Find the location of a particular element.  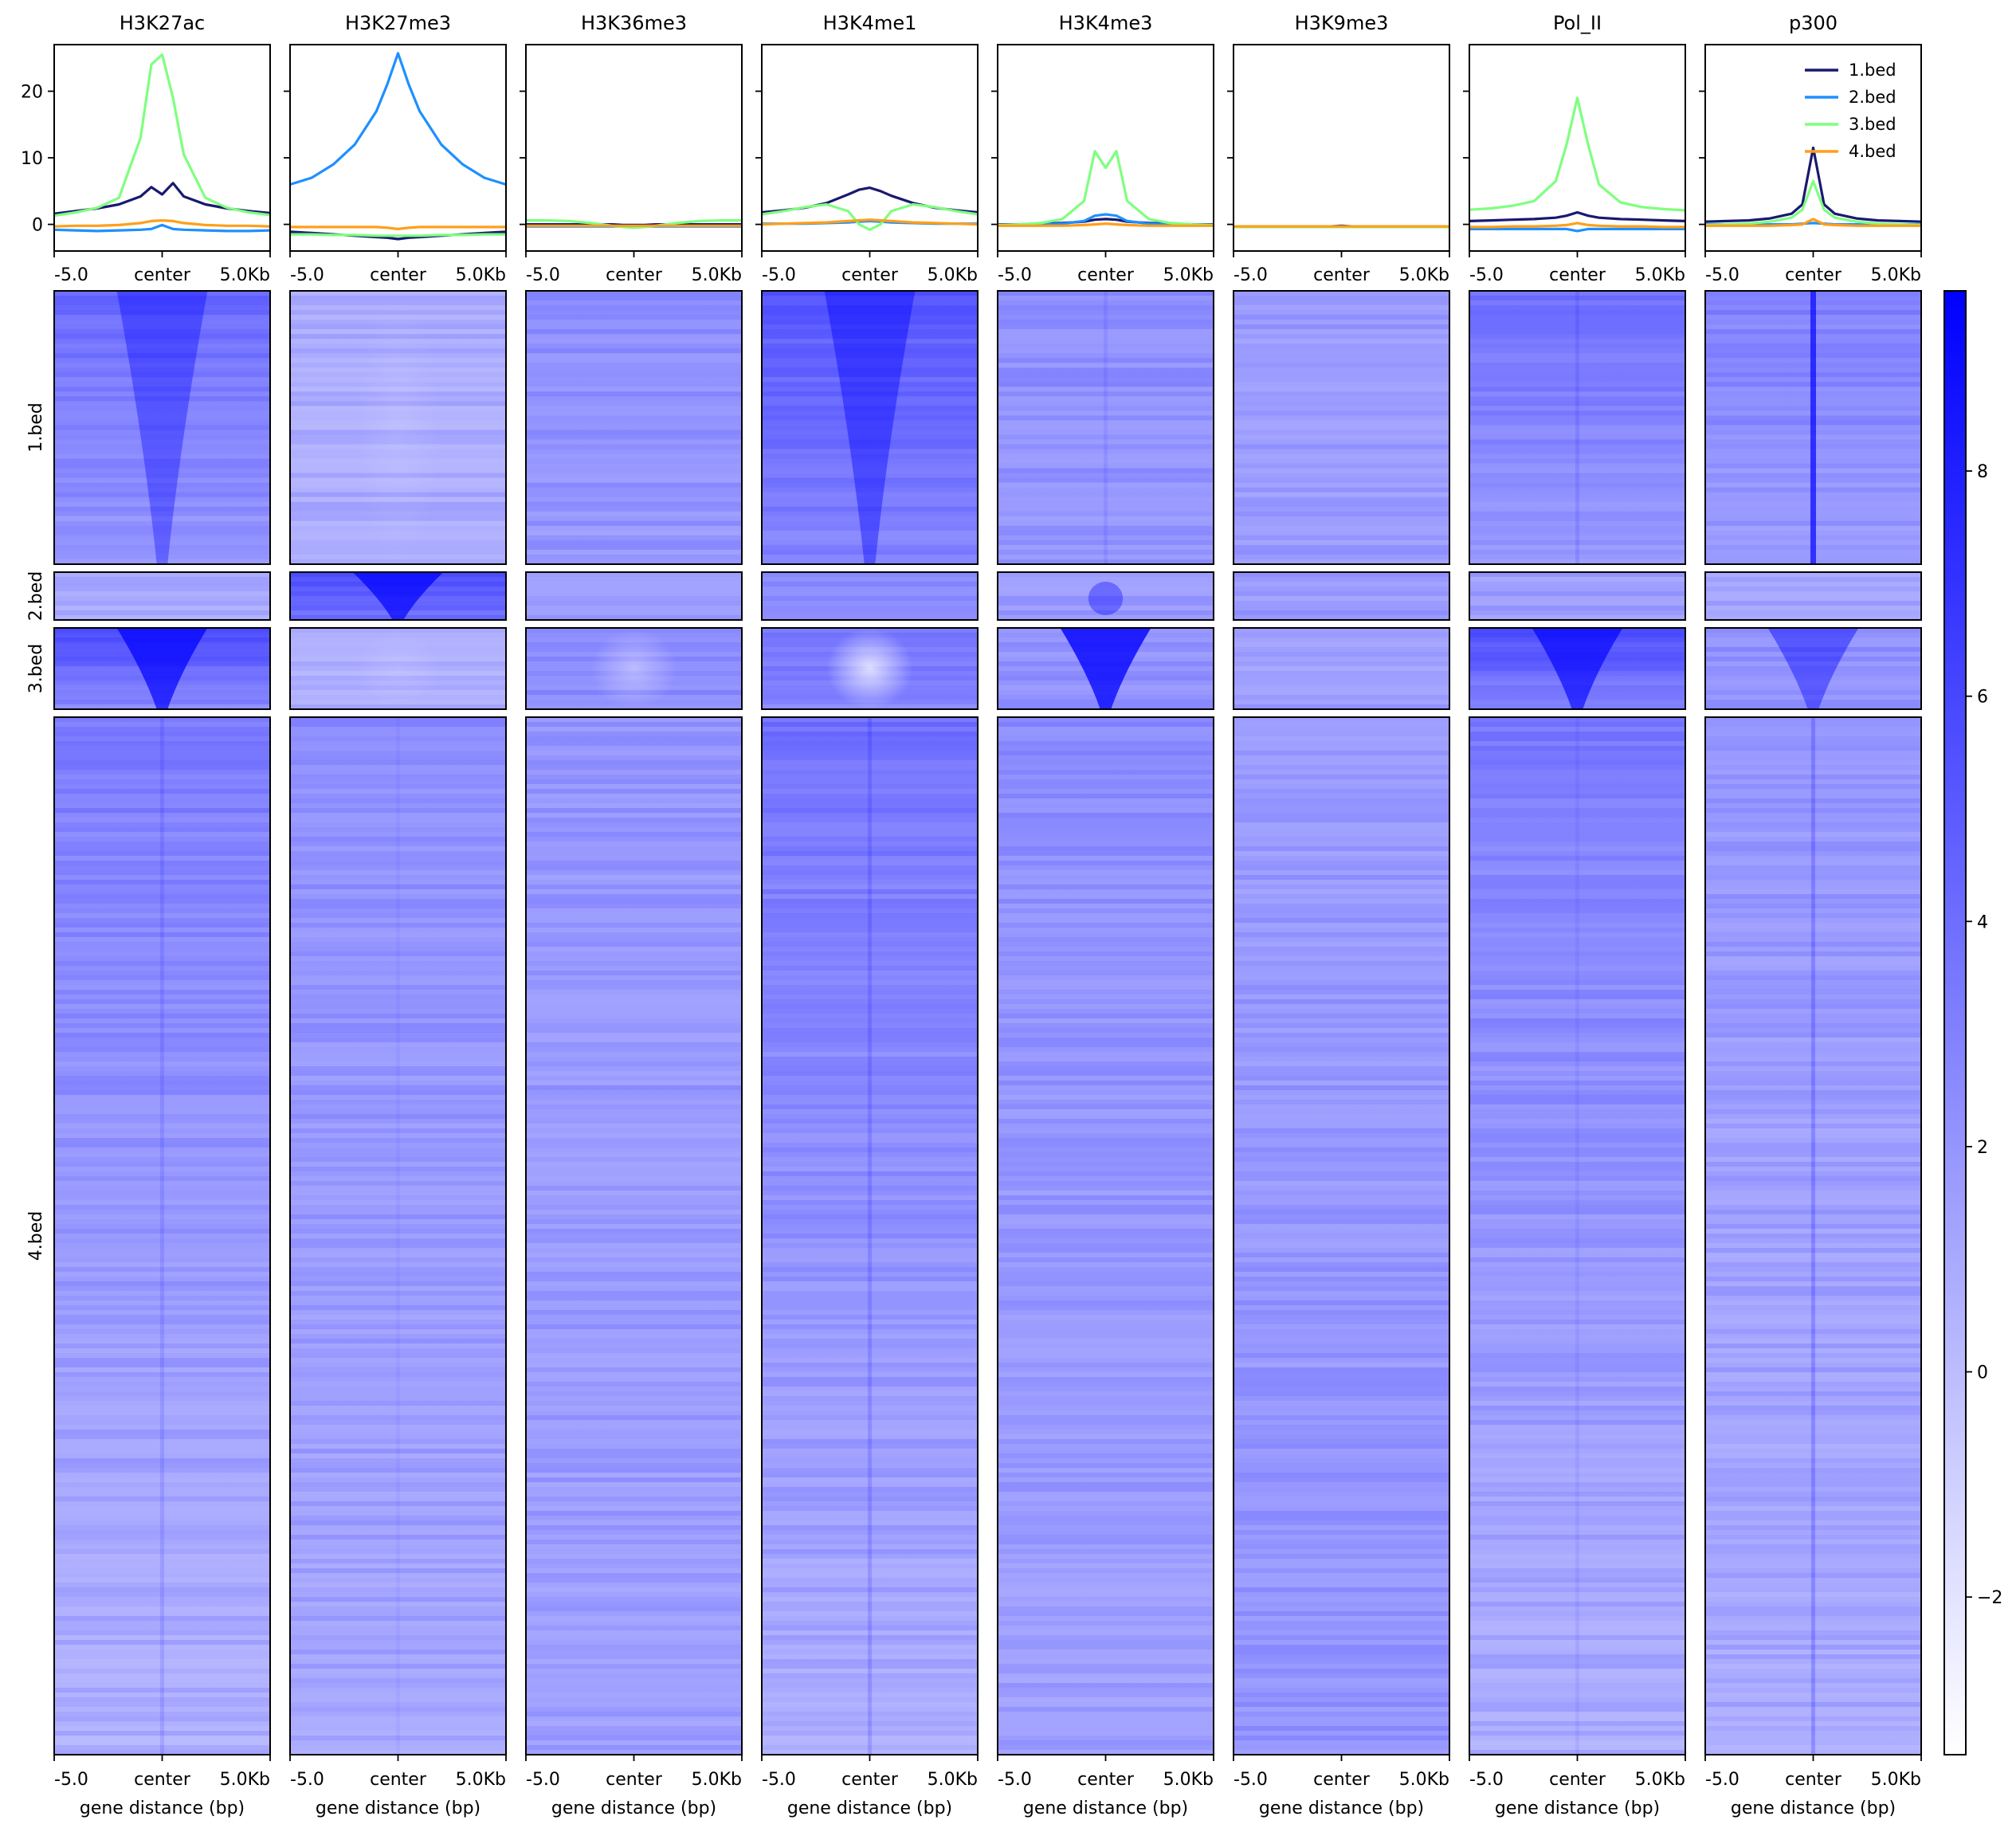

heatmap-pol-ii-1-bed is located at coordinates (1577, 427).